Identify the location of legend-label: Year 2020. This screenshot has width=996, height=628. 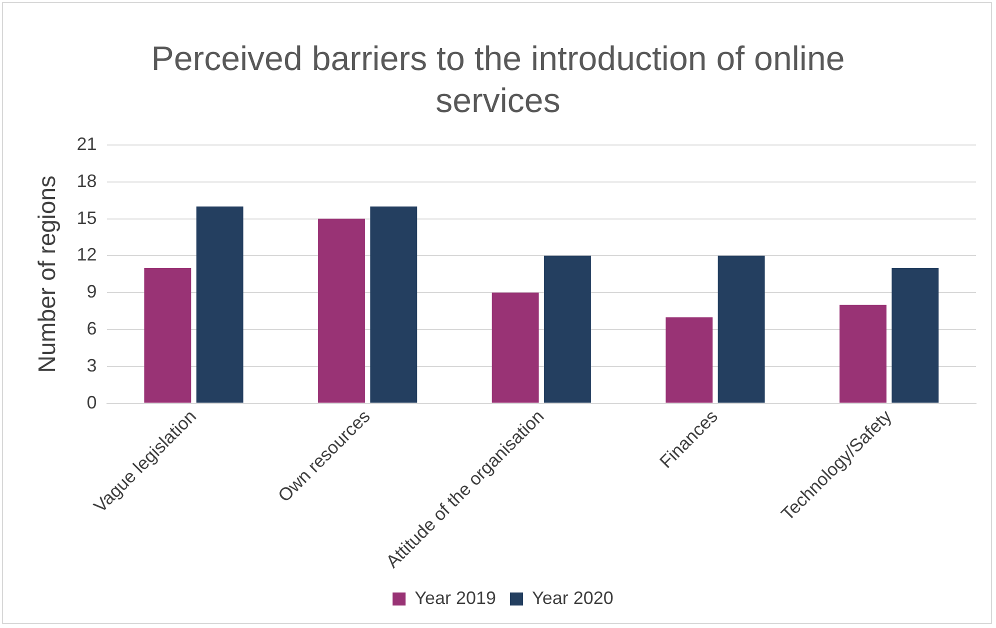
(573, 598).